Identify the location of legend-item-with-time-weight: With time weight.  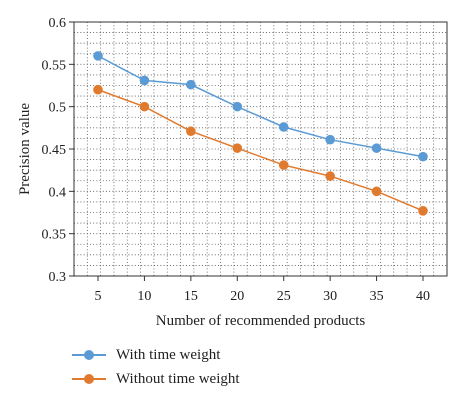
(156, 355).